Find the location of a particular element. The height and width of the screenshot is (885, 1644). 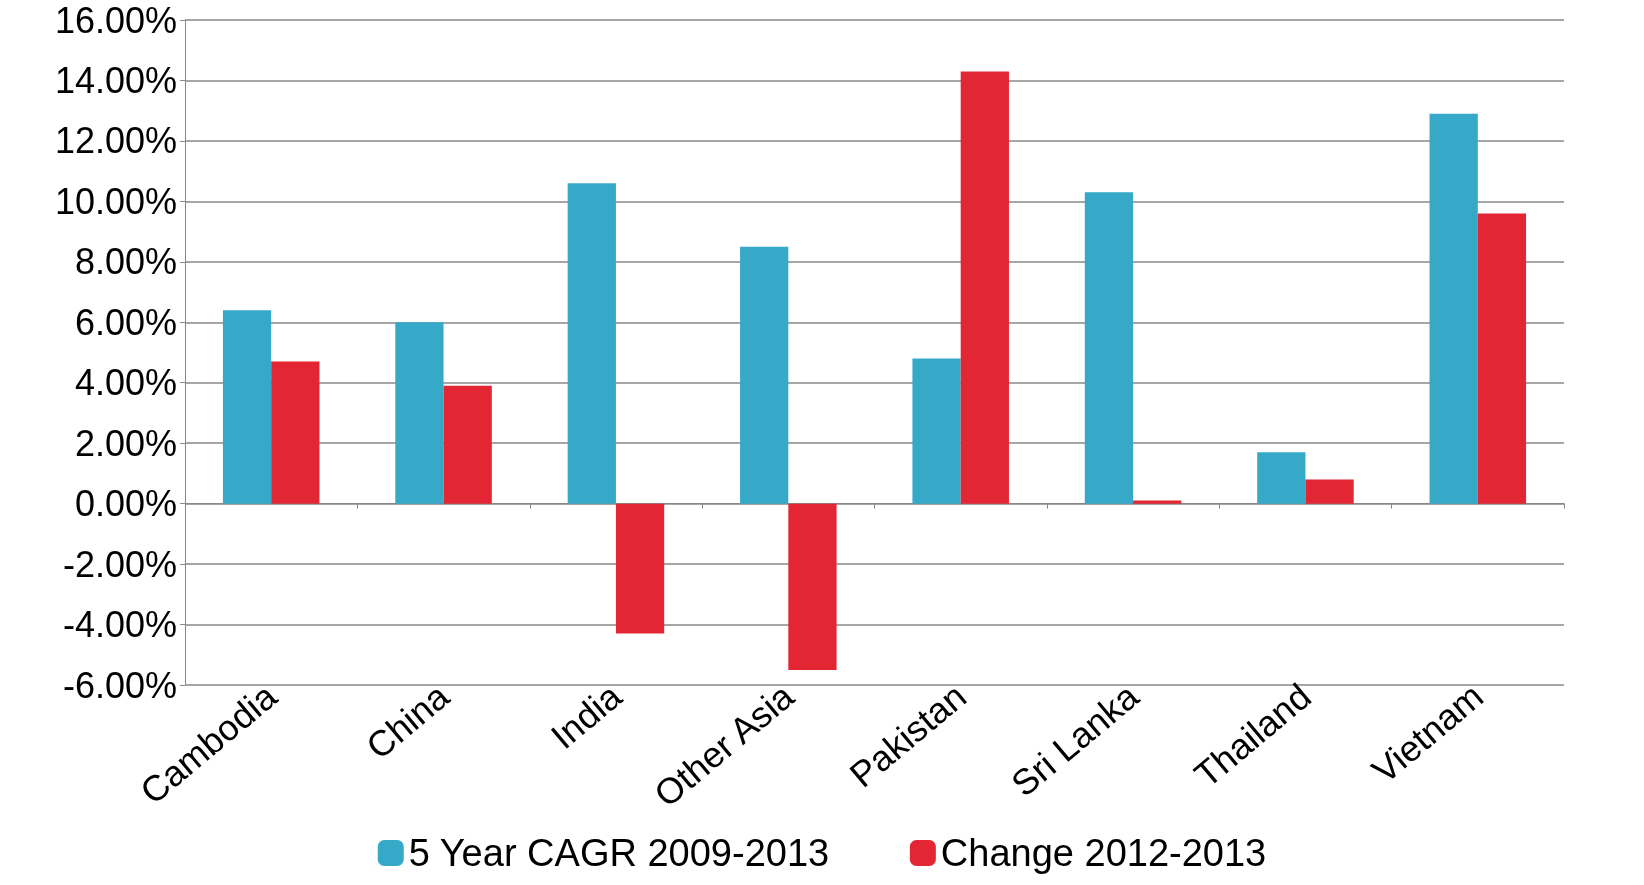

legend-label: 5 Year CAGR 2009-2013 is located at coordinates (619, 853).